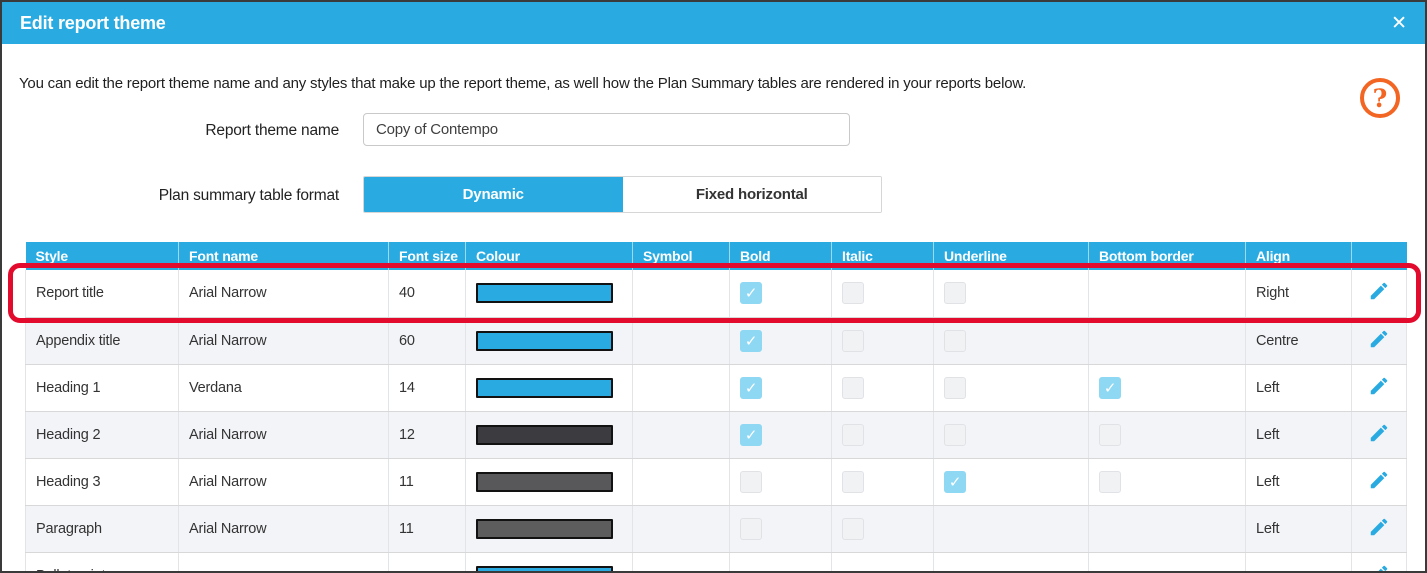 This screenshot has height=573, width=1427. Describe the element at coordinates (427, 435) in the screenshot. I see `font-size-value: 12` at that location.